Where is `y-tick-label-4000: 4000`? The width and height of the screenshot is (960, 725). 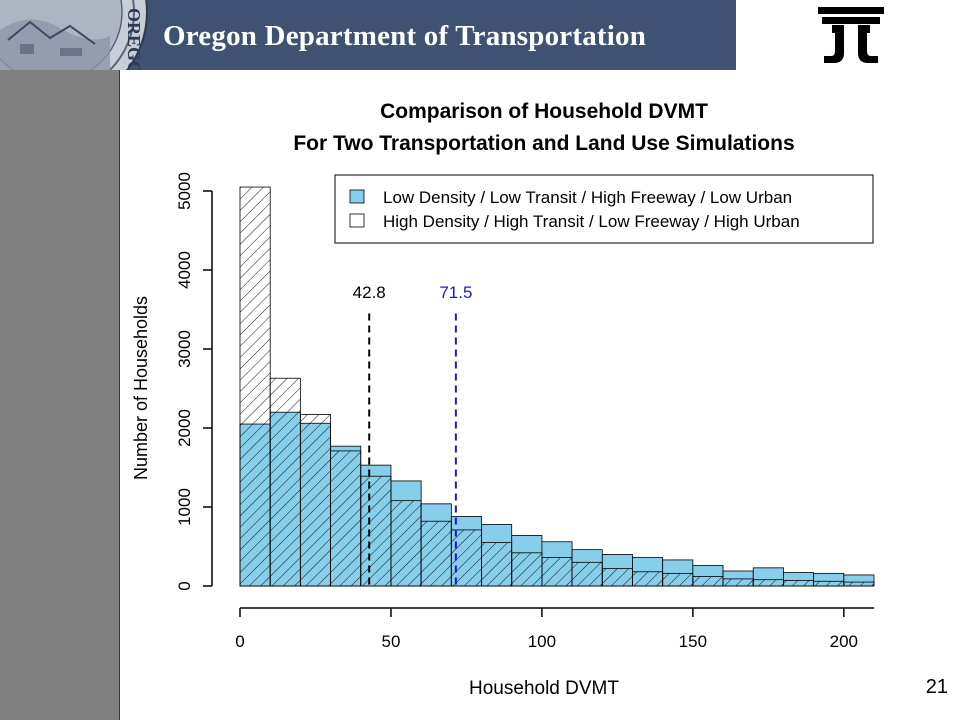
y-tick-label-4000: 4000 is located at coordinates (184, 270).